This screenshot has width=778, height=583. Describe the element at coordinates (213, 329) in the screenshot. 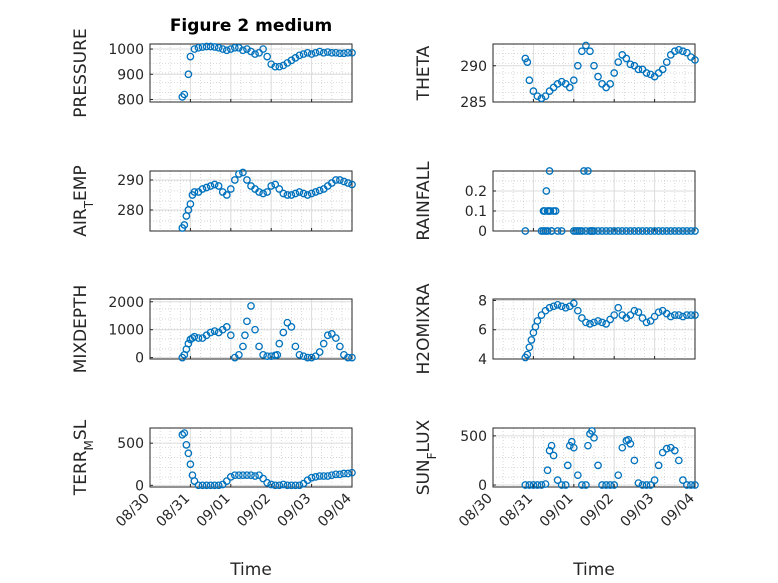

I see `subplot-mixdepth: 0 1000 2000 MIXDEPTH` at that location.